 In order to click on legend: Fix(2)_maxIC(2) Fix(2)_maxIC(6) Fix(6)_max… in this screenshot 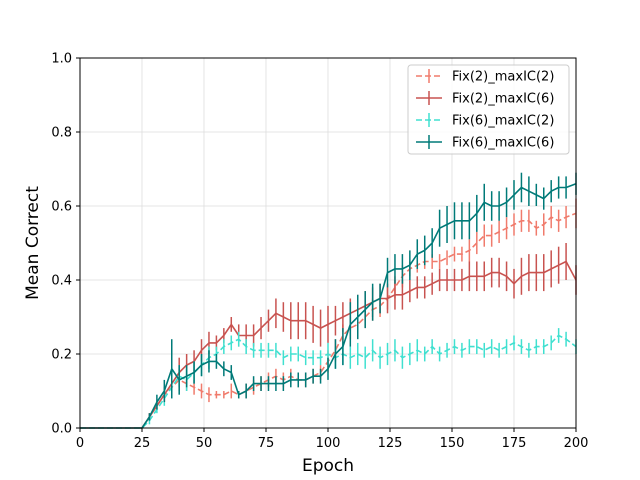, I will do `click(488, 109)`.